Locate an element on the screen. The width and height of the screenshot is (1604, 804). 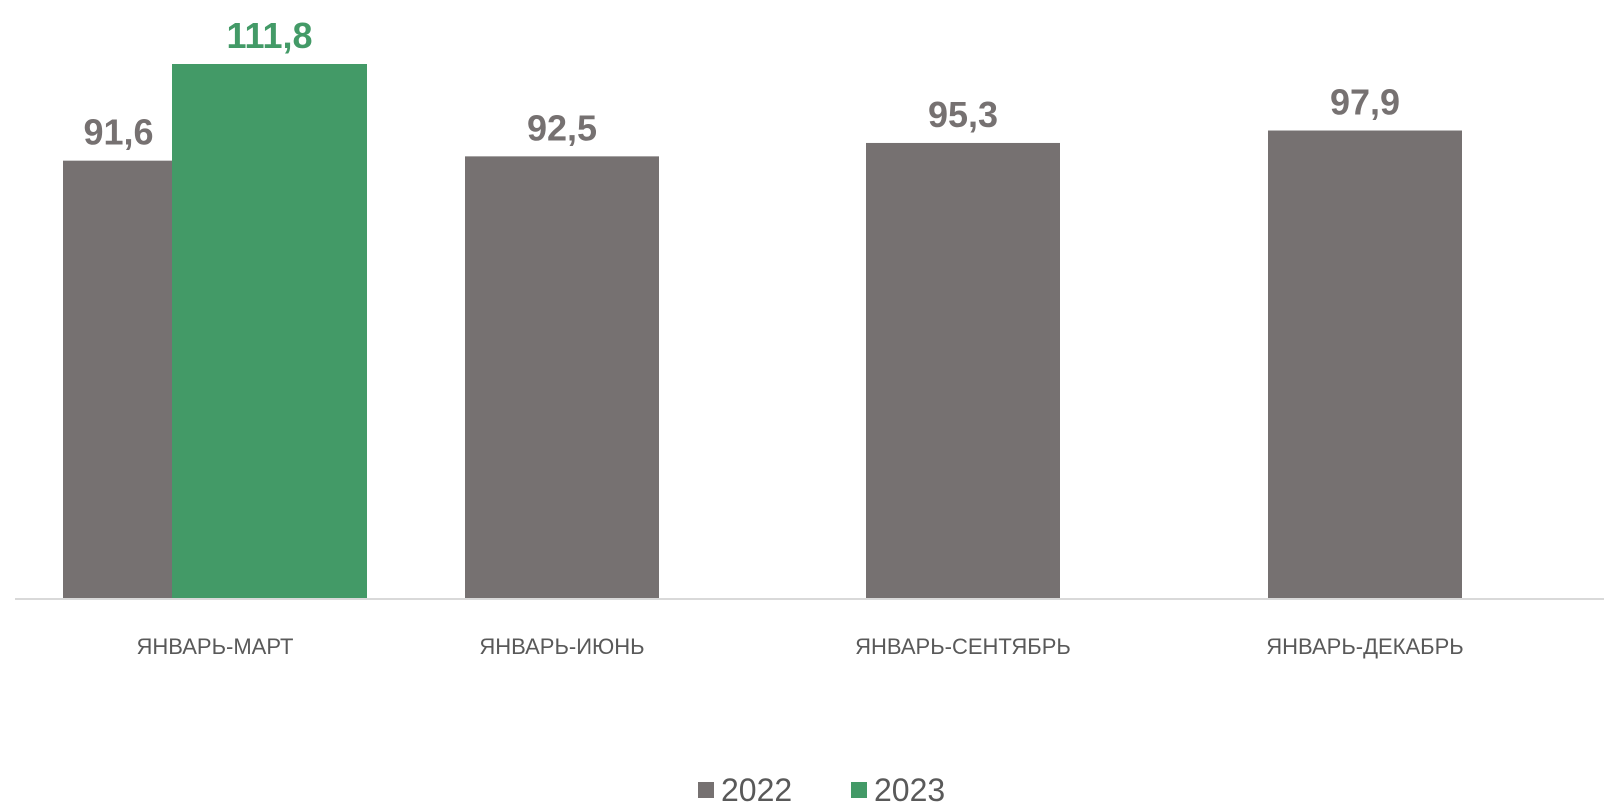
legend-swatch-2023 is located at coordinates (859, 790).